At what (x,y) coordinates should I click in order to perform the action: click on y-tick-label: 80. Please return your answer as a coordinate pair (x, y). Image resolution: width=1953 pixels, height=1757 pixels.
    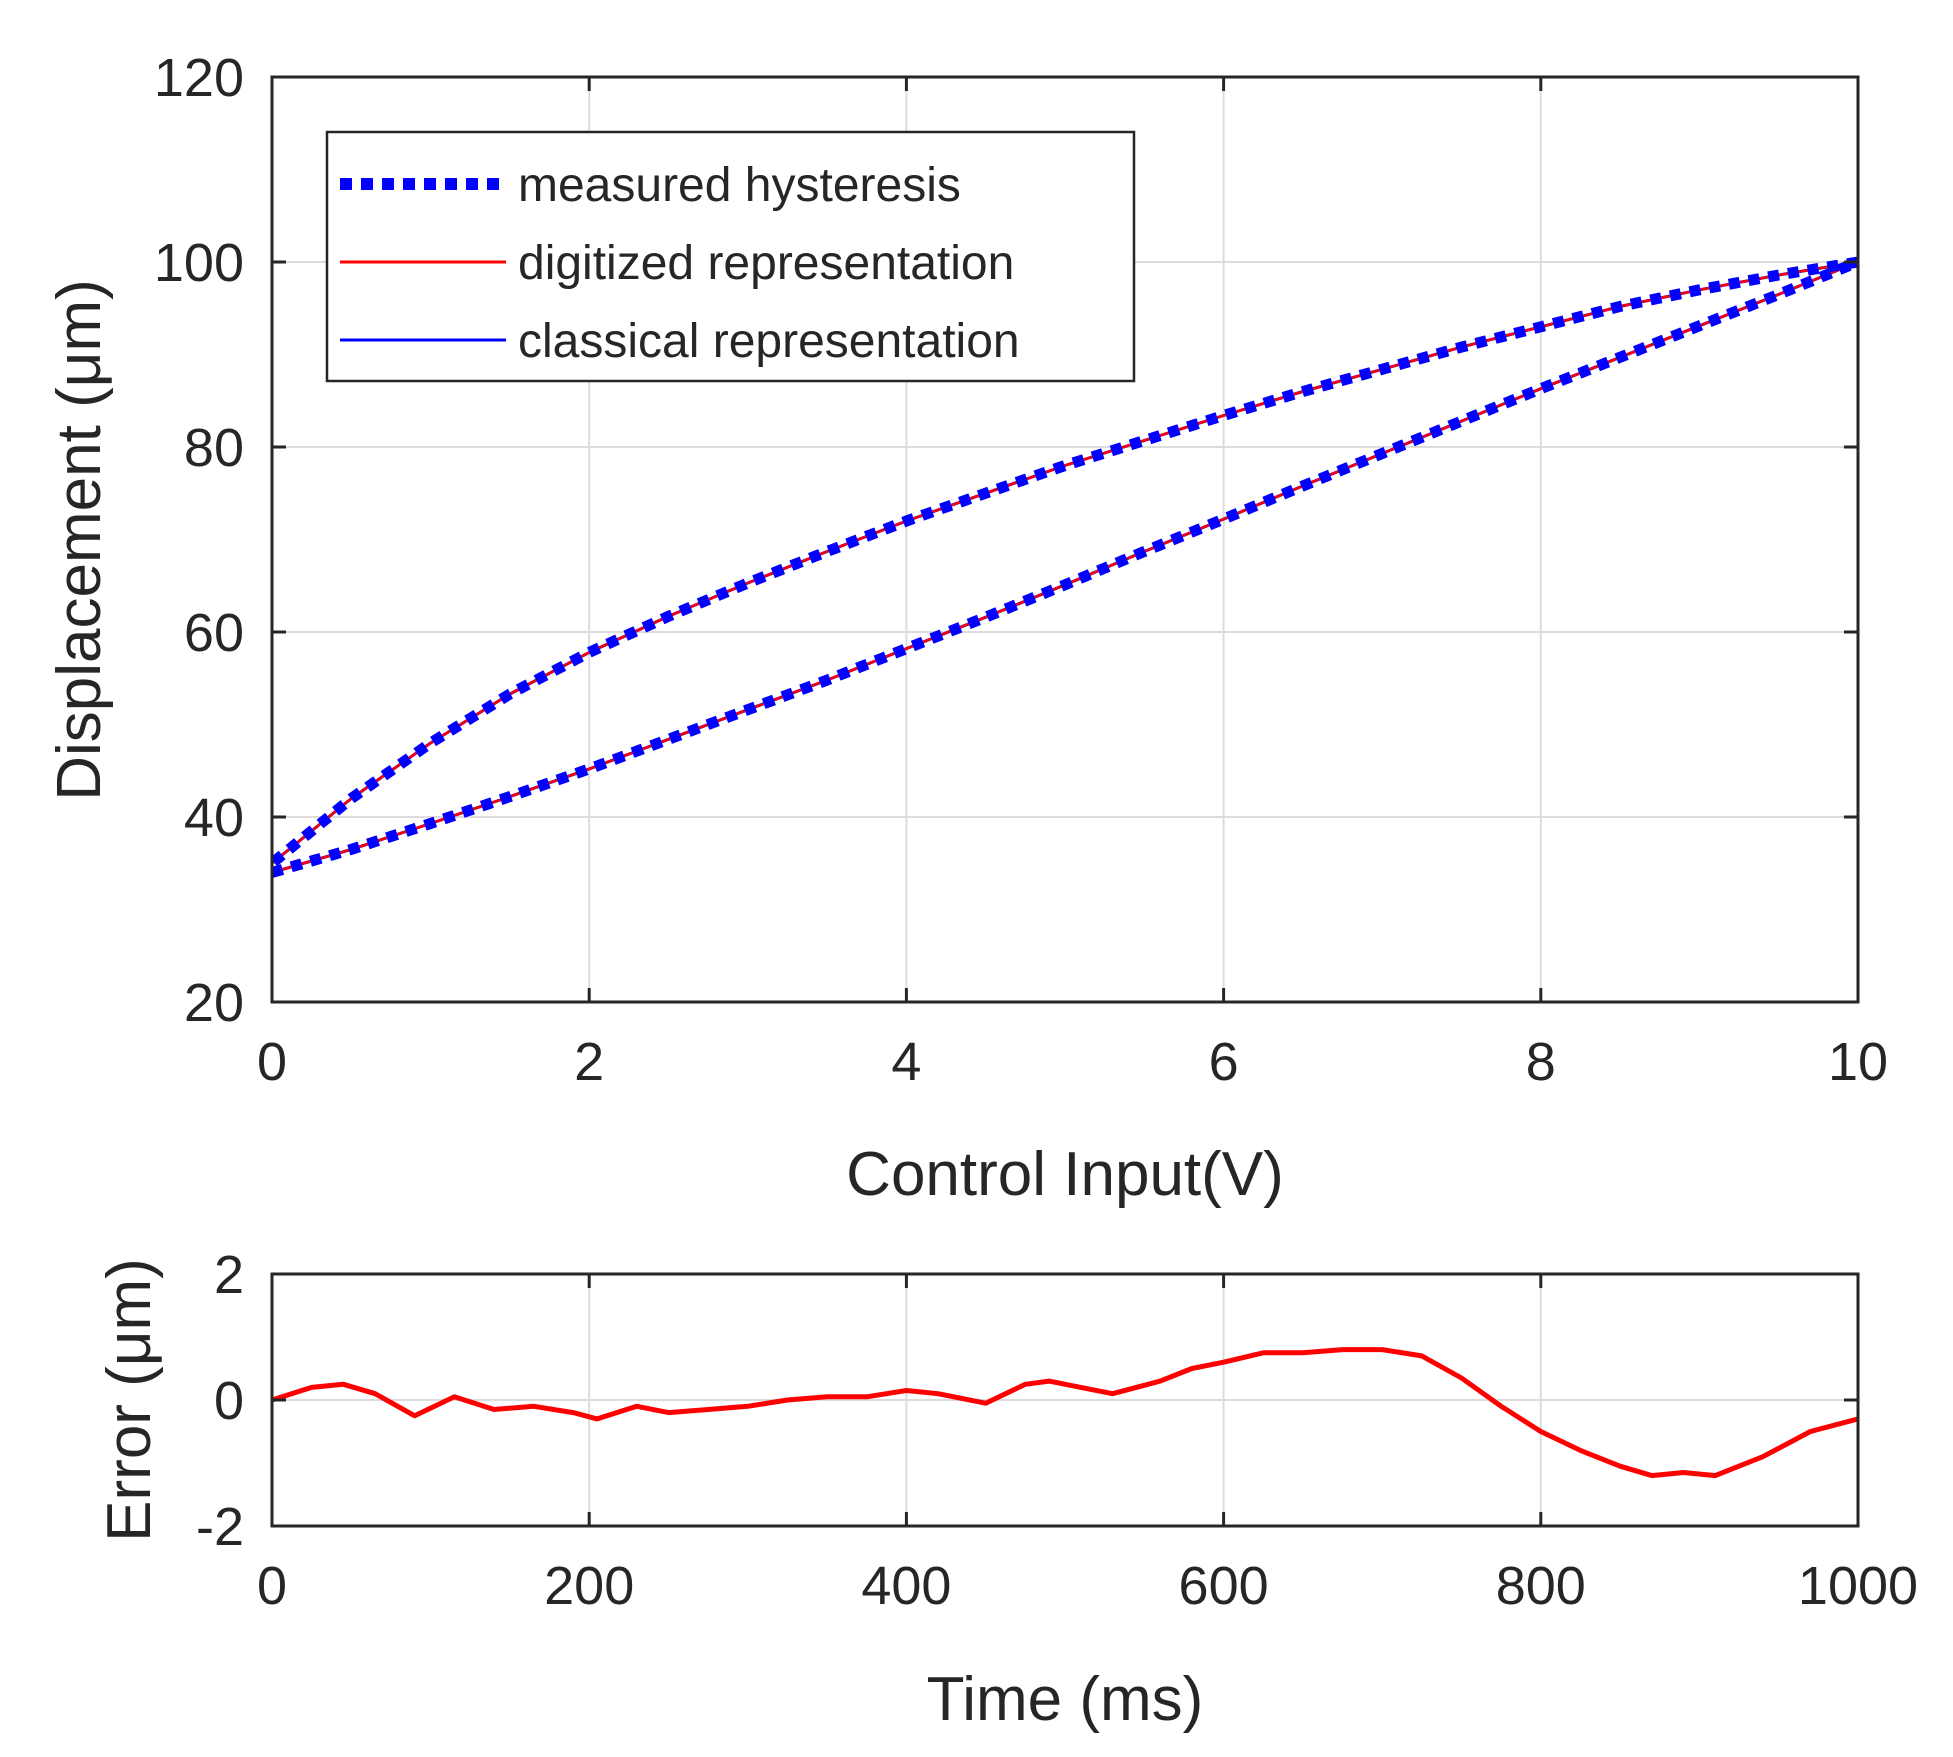
    Looking at the image, I should click on (214, 448).